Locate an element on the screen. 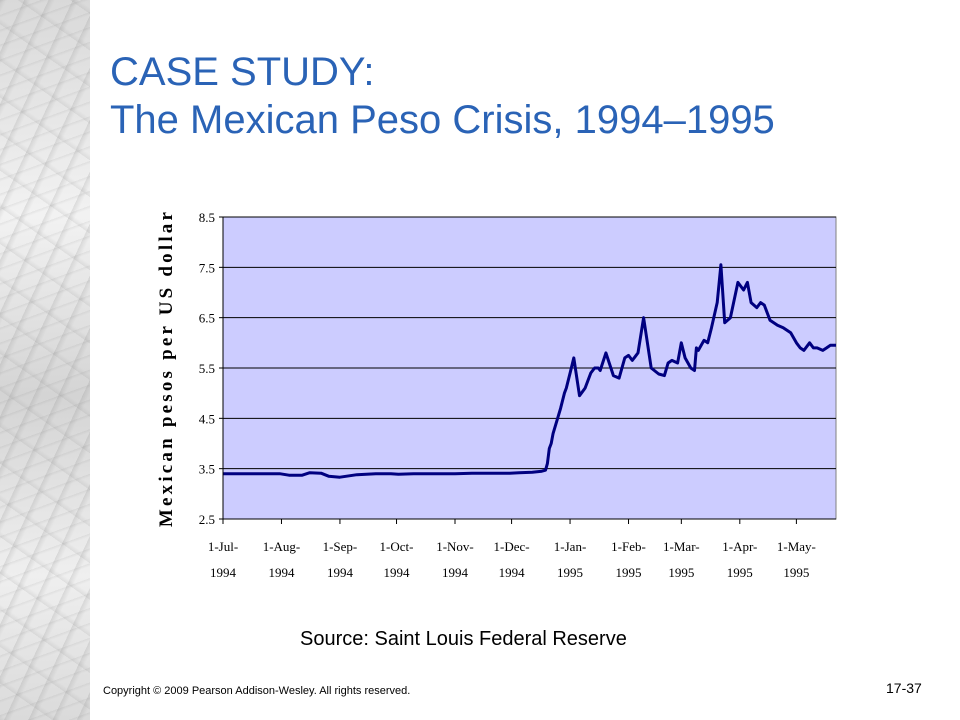 The width and height of the screenshot is (960, 720). x-tick-label: 1-Dec- is located at coordinates (512, 546).